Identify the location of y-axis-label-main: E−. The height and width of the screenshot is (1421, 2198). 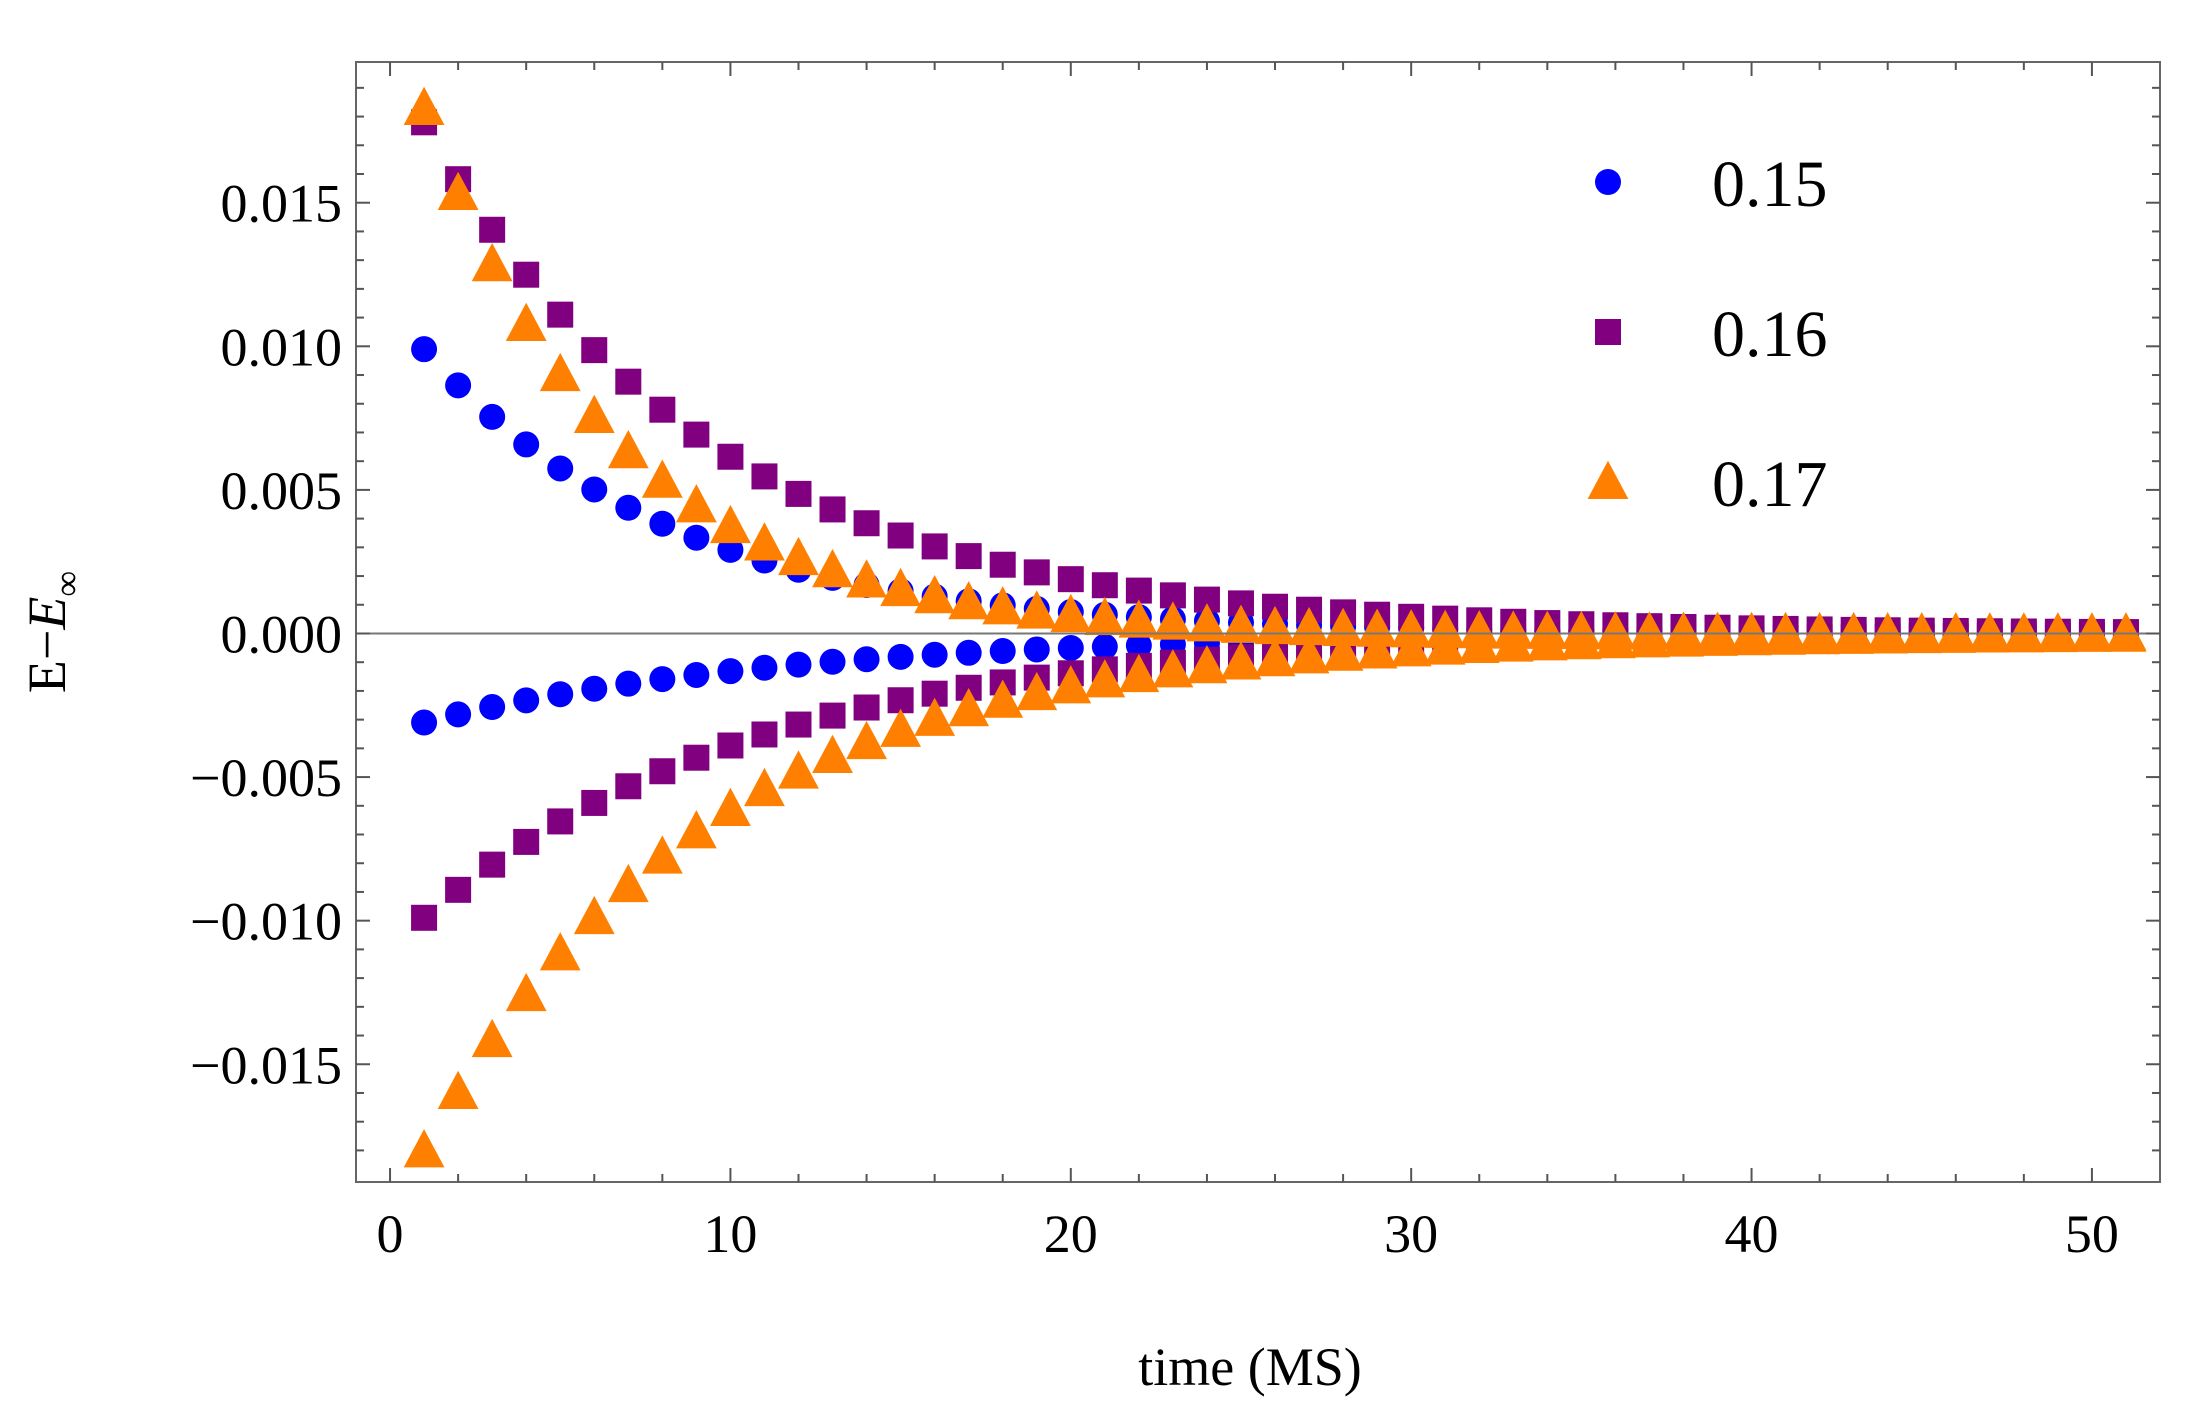
(47, 661).